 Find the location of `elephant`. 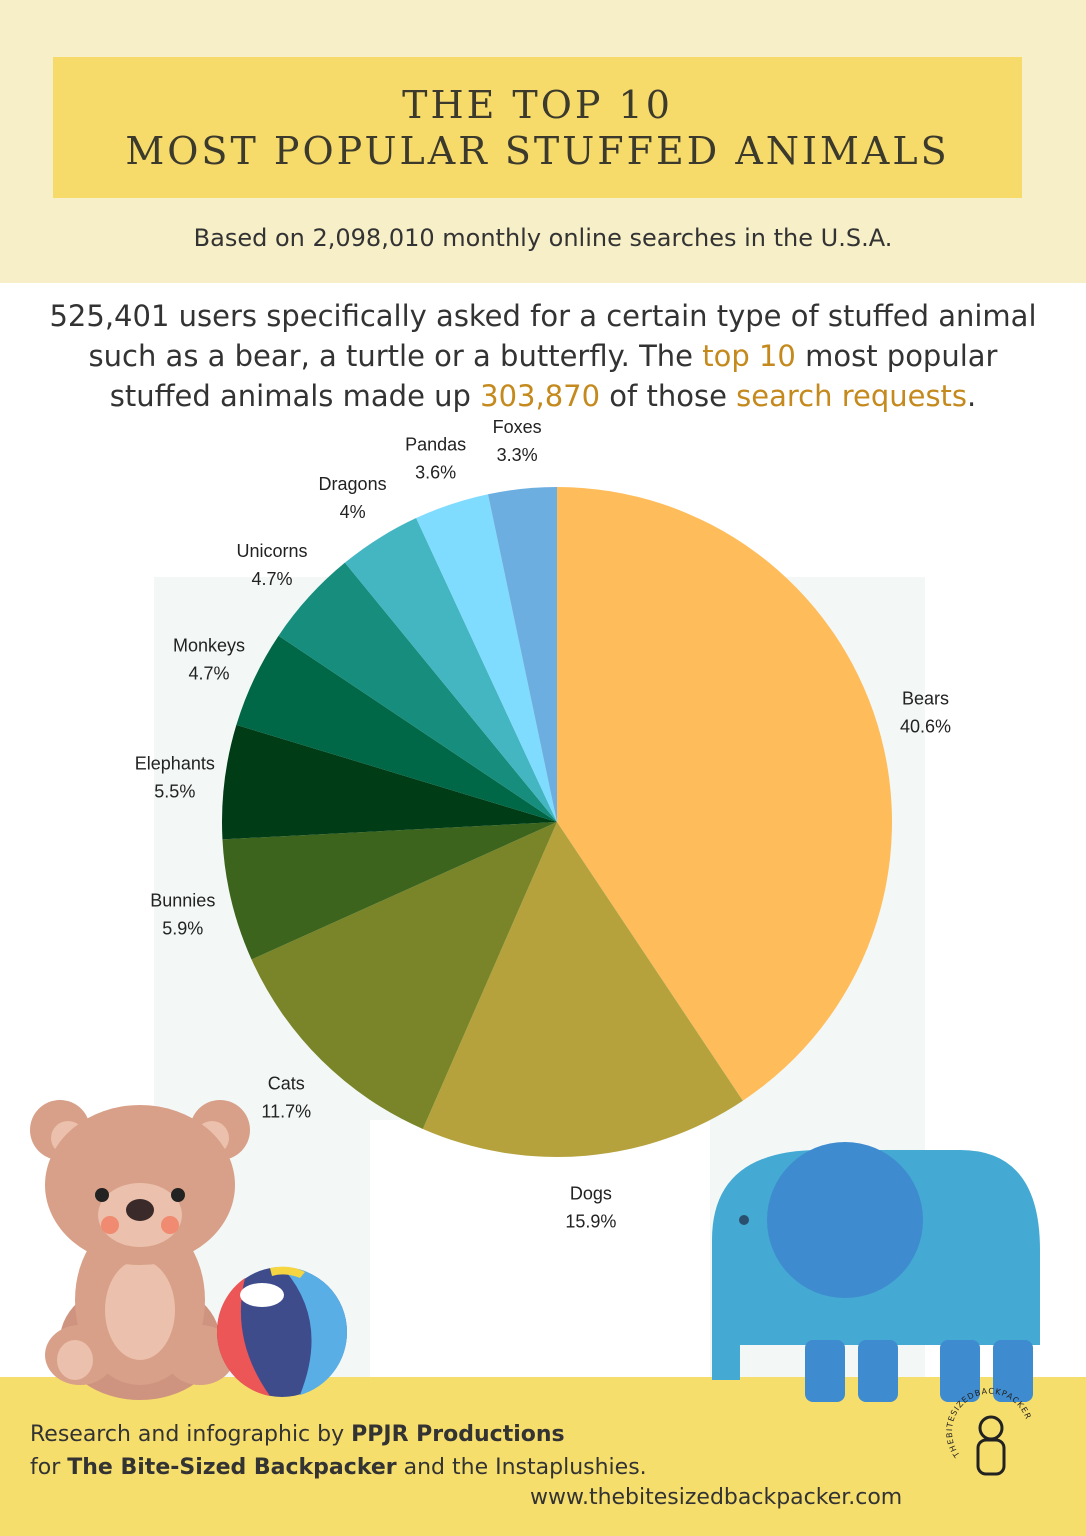

elephant is located at coordinates (876, 1272).